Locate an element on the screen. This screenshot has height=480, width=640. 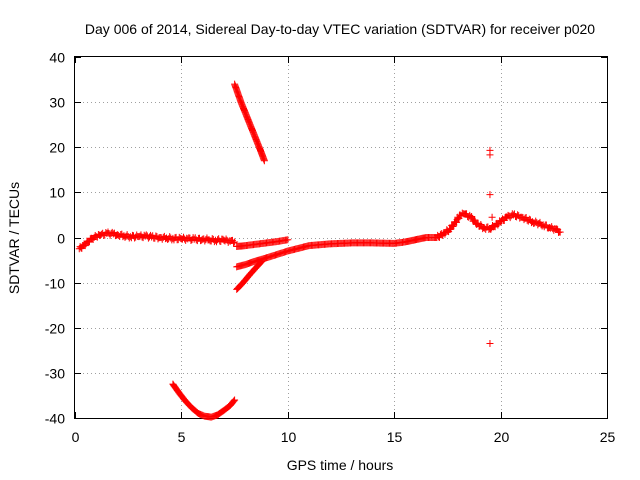
x-tick-label: 25 is located at coordinates (608, 437).